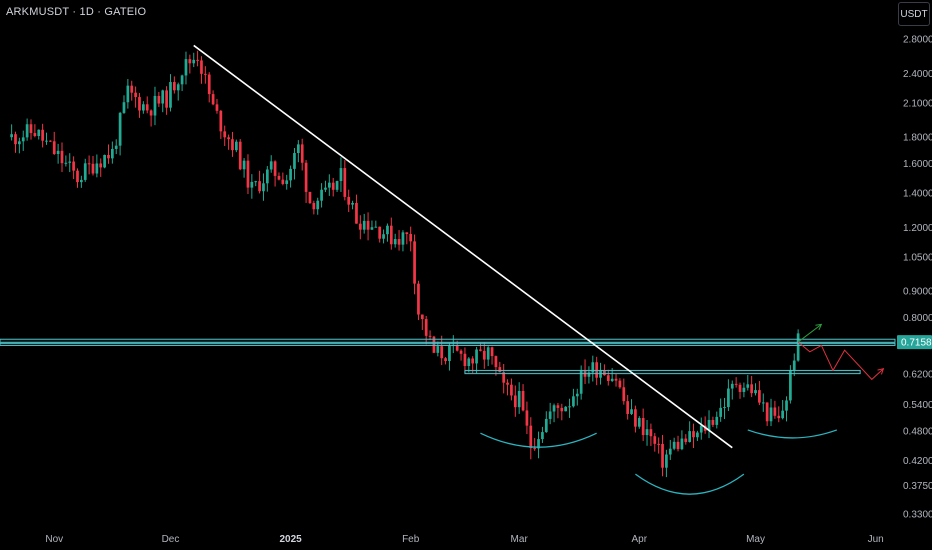  I want to click on x-tick-label: Feb, so click(411, 539).